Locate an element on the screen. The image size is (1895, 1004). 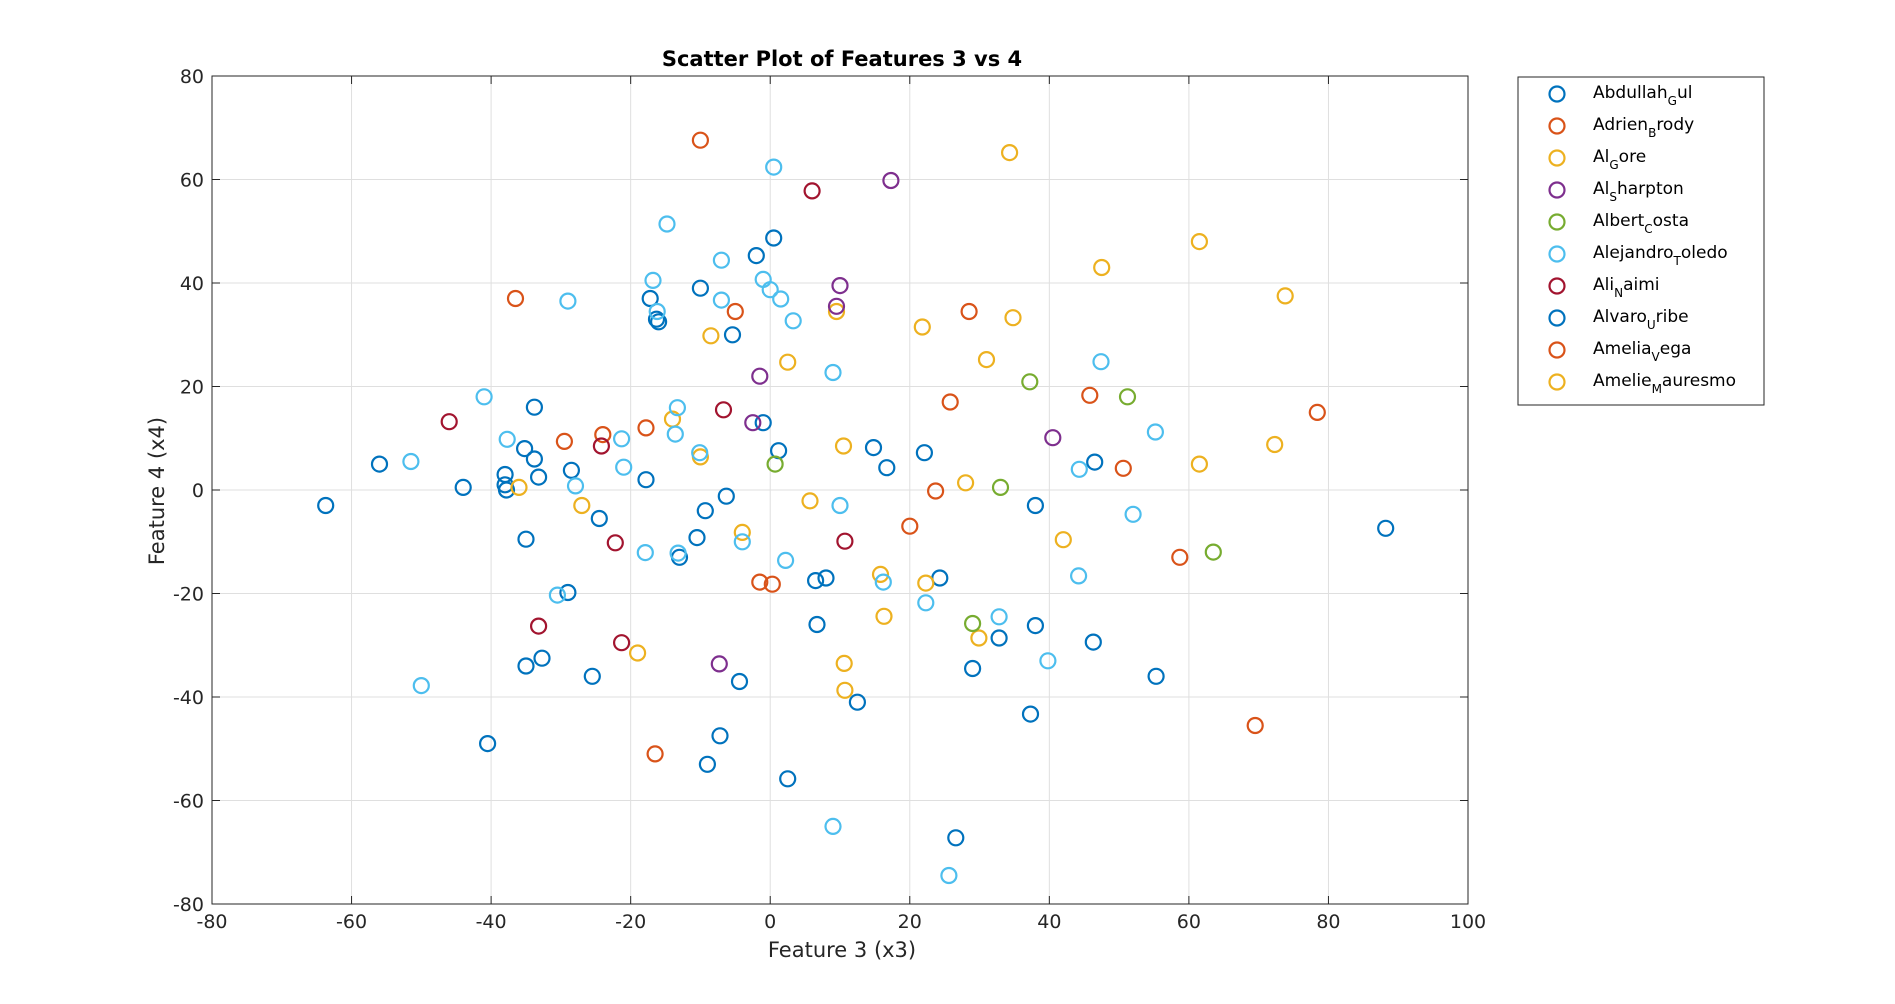
legend-label: AbdullahGul is located at coordinates (1642, 95).